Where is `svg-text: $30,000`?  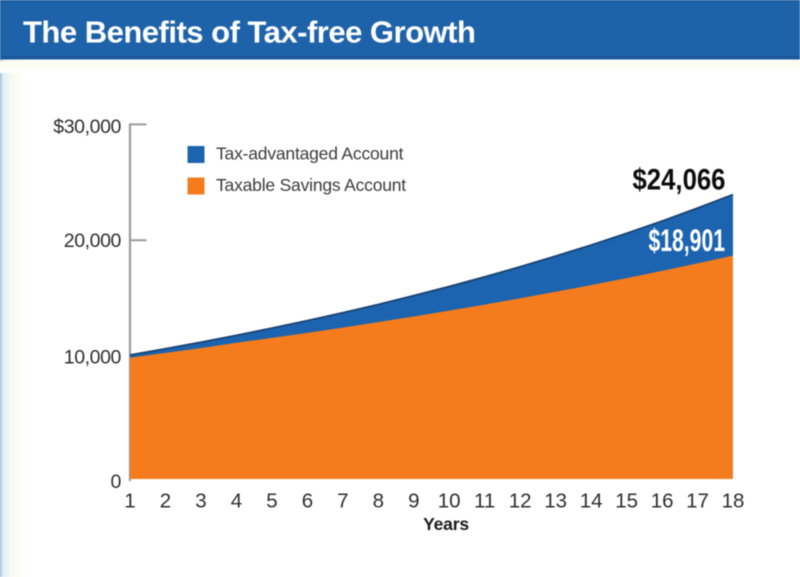
svg-text: $30,000 is located at coordinates (87, 127).